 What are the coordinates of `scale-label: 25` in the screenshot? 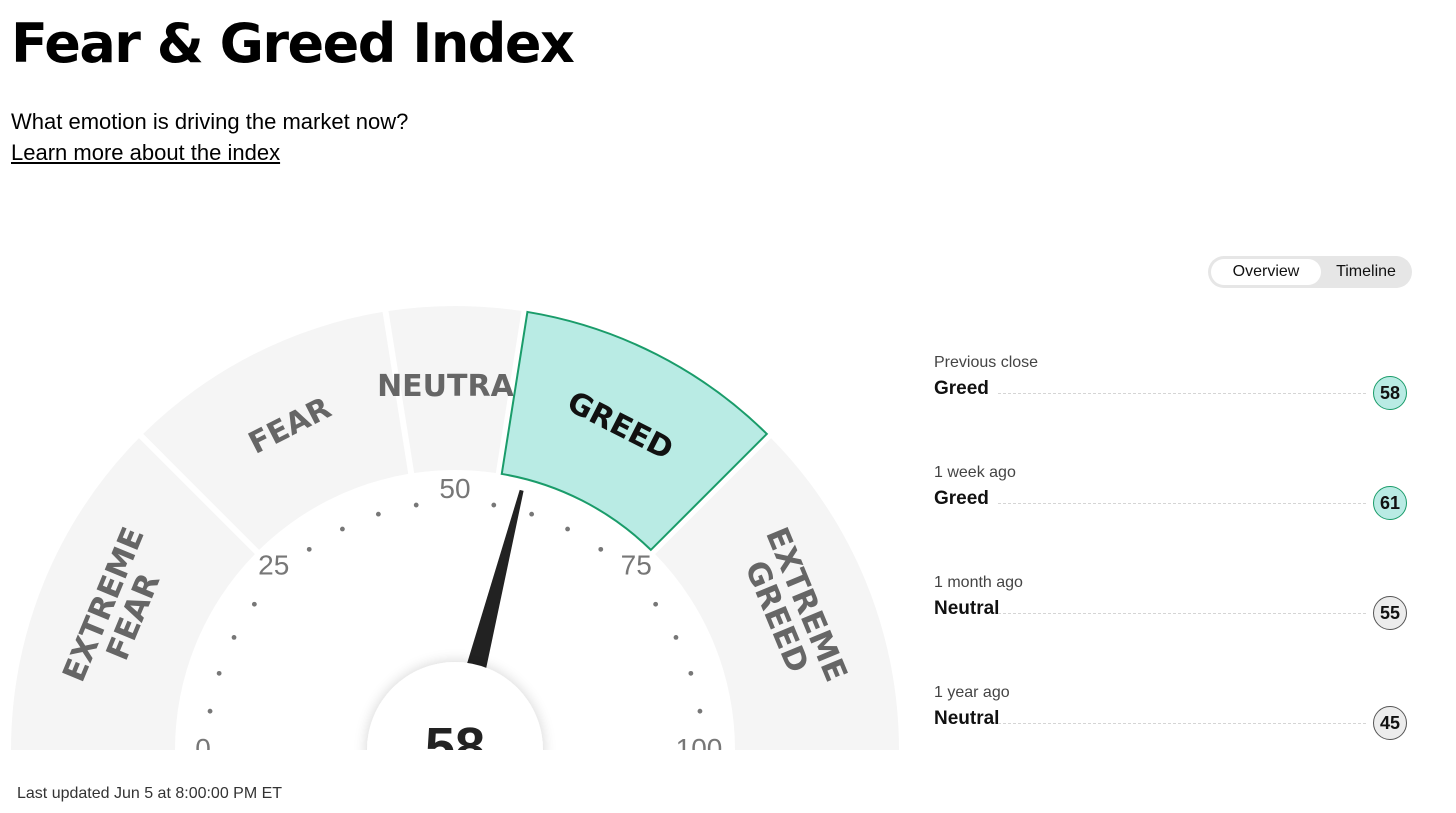 It's located at (273, 565).